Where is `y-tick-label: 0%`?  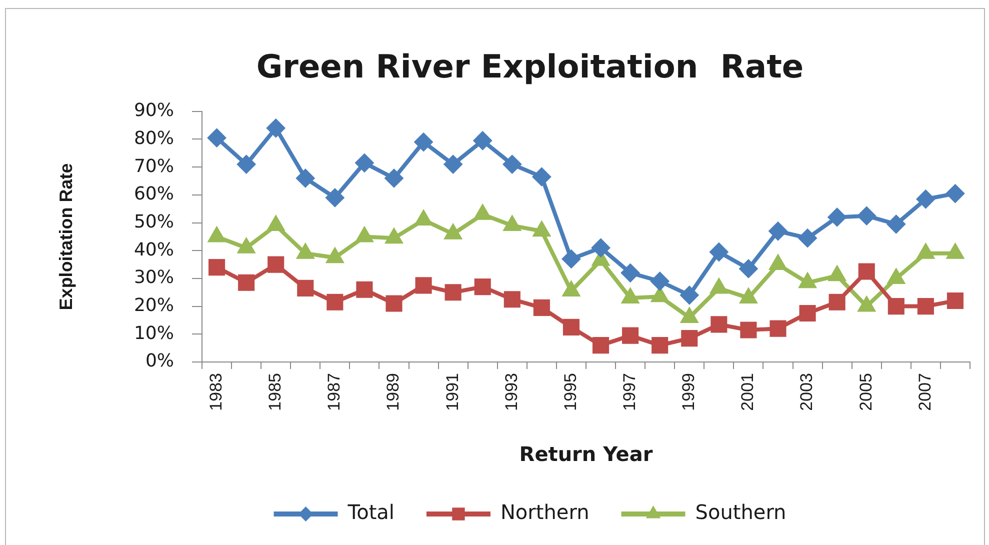
y-tick-label: 0% is located at coordinates (159, 361).